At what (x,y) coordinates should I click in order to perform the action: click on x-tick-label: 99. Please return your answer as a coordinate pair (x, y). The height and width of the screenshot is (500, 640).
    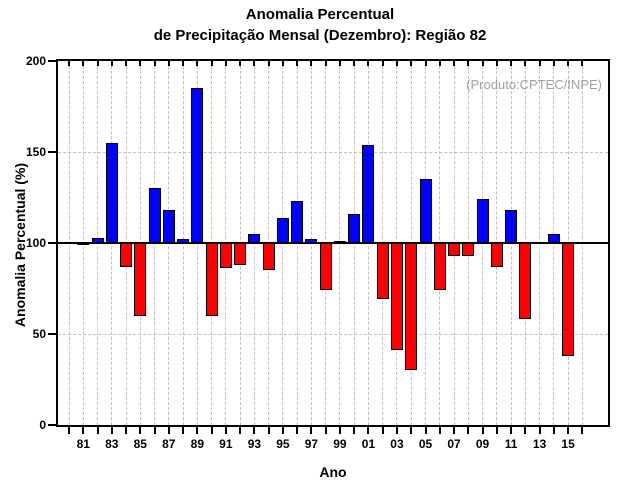
    Looking at the image, I should click on (340, 444).